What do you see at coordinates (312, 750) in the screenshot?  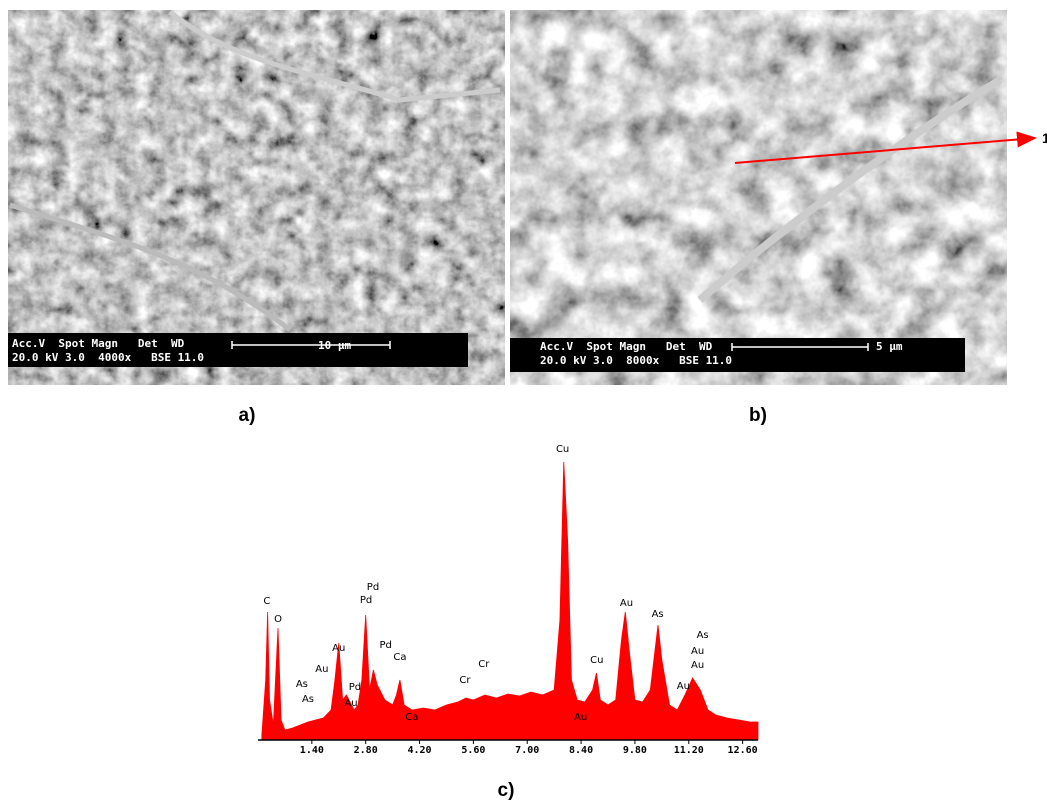 I see `x-tick-label: 1.40` at bounding box center [312, 750].